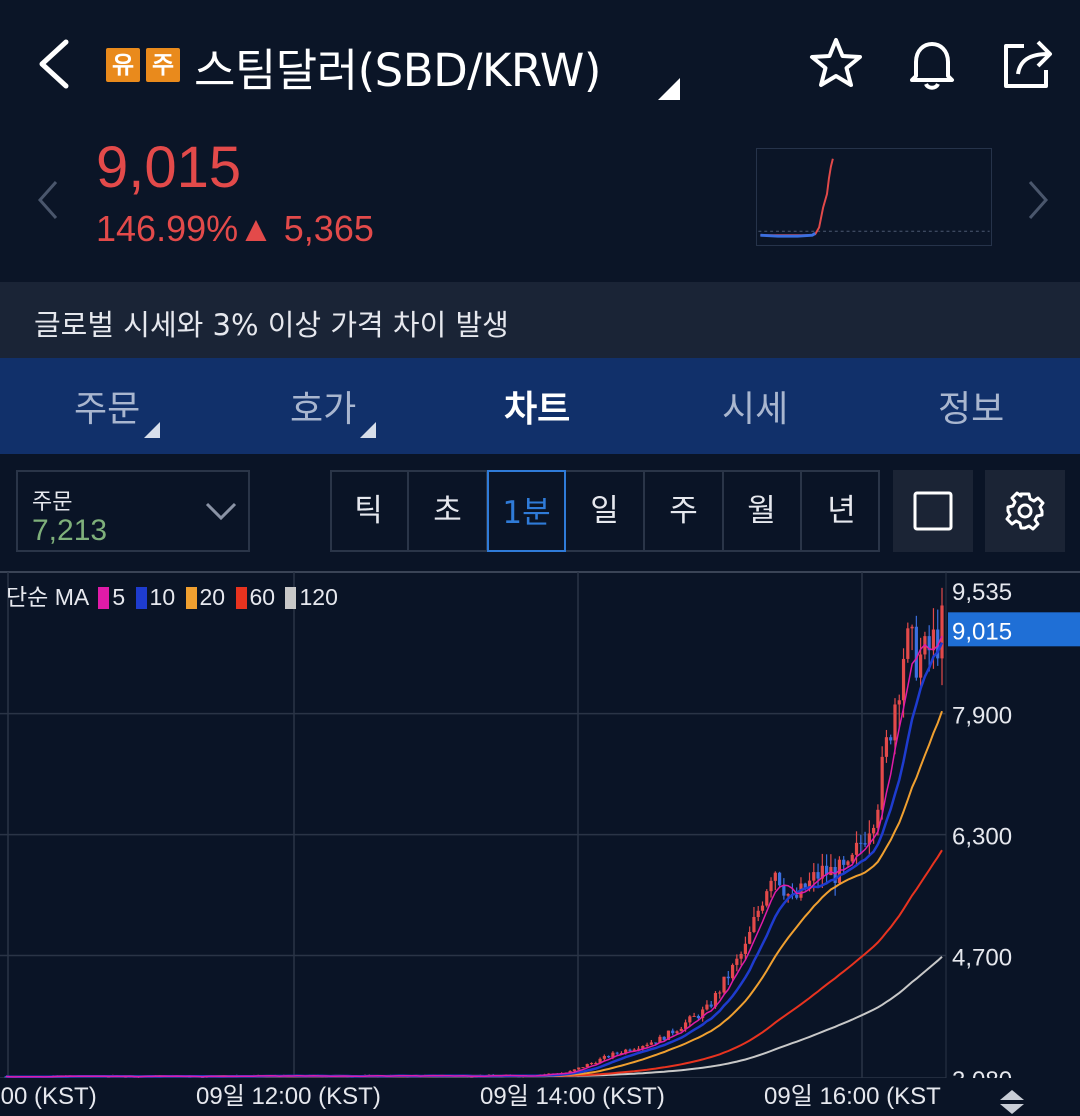 The image size is (1080, 1116). I want to click on share-icon, so click(1028, 64).